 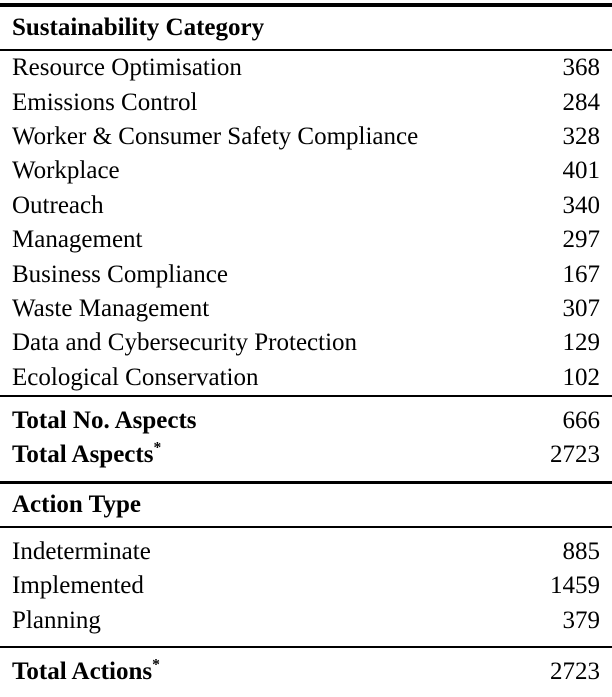 What do you see at coordinates (77, 240) in the screenshot?
I see `row-label: Management` at bounding box center [77, 240].